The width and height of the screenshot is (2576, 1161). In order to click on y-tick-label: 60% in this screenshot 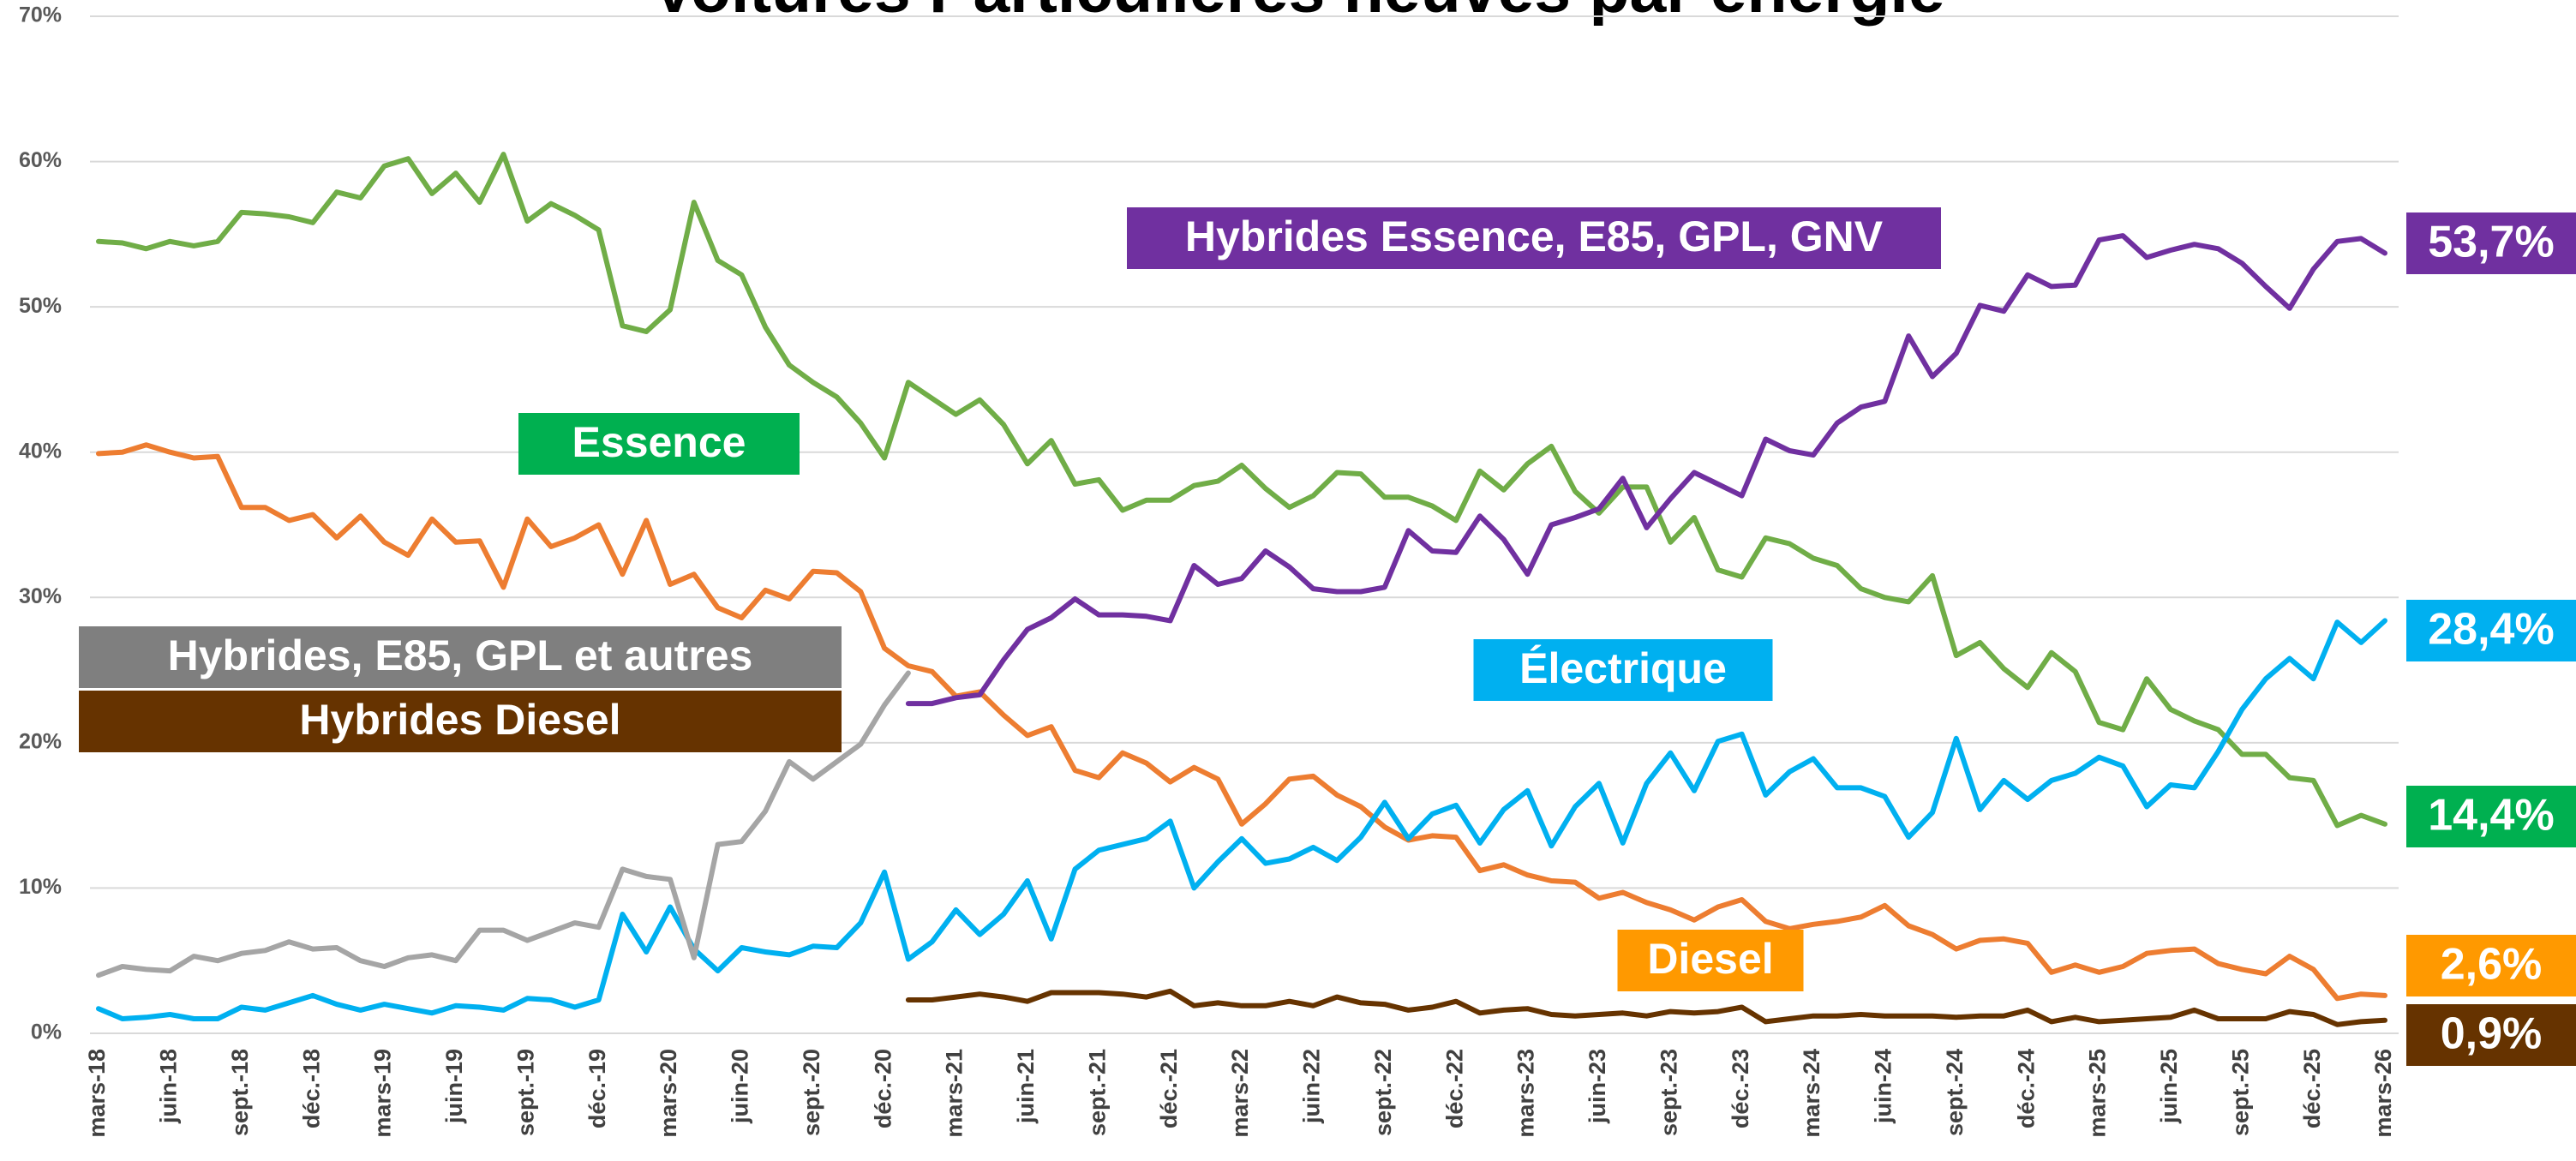, I will do `click(40, 160)`.